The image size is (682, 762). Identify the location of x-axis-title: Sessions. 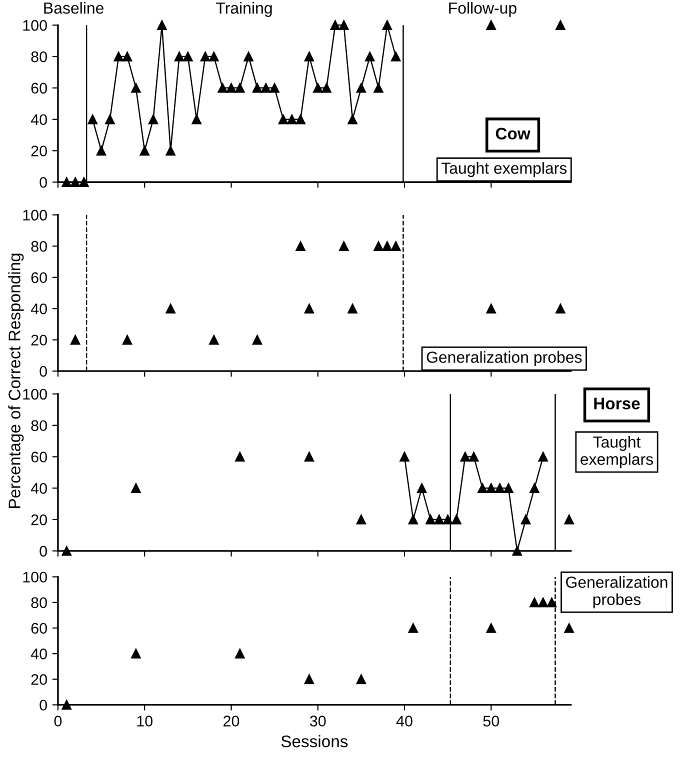
(314, 741).